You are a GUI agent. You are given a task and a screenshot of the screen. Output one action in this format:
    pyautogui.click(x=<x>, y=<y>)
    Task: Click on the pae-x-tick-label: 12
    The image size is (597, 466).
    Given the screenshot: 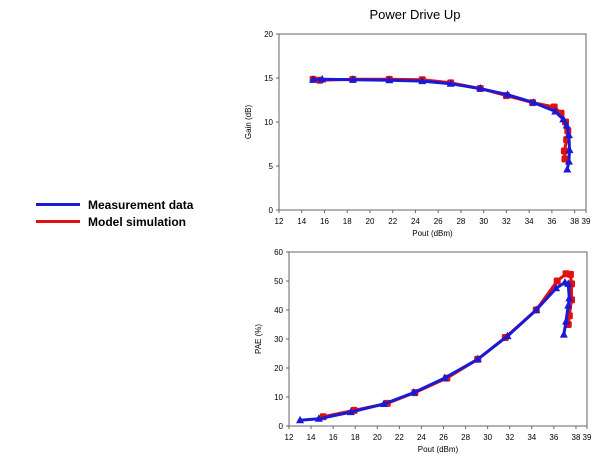 What is the action you would take?
    pyautogui.click(x=289, y=437)
    